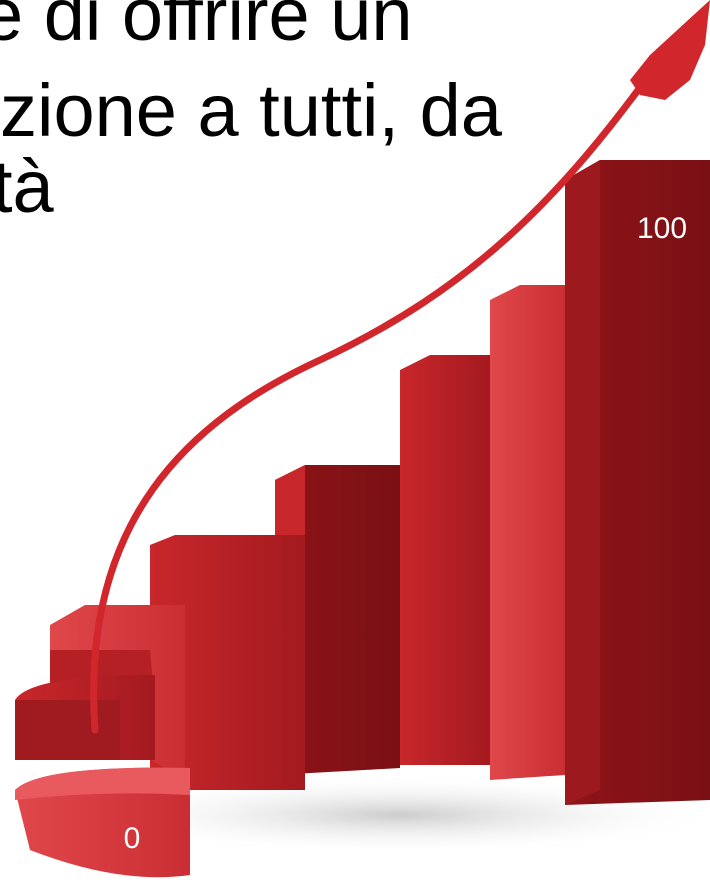 This screenshot has height=893, width=710. I want to click on text-line: e di offrire un, so click(206, 28).